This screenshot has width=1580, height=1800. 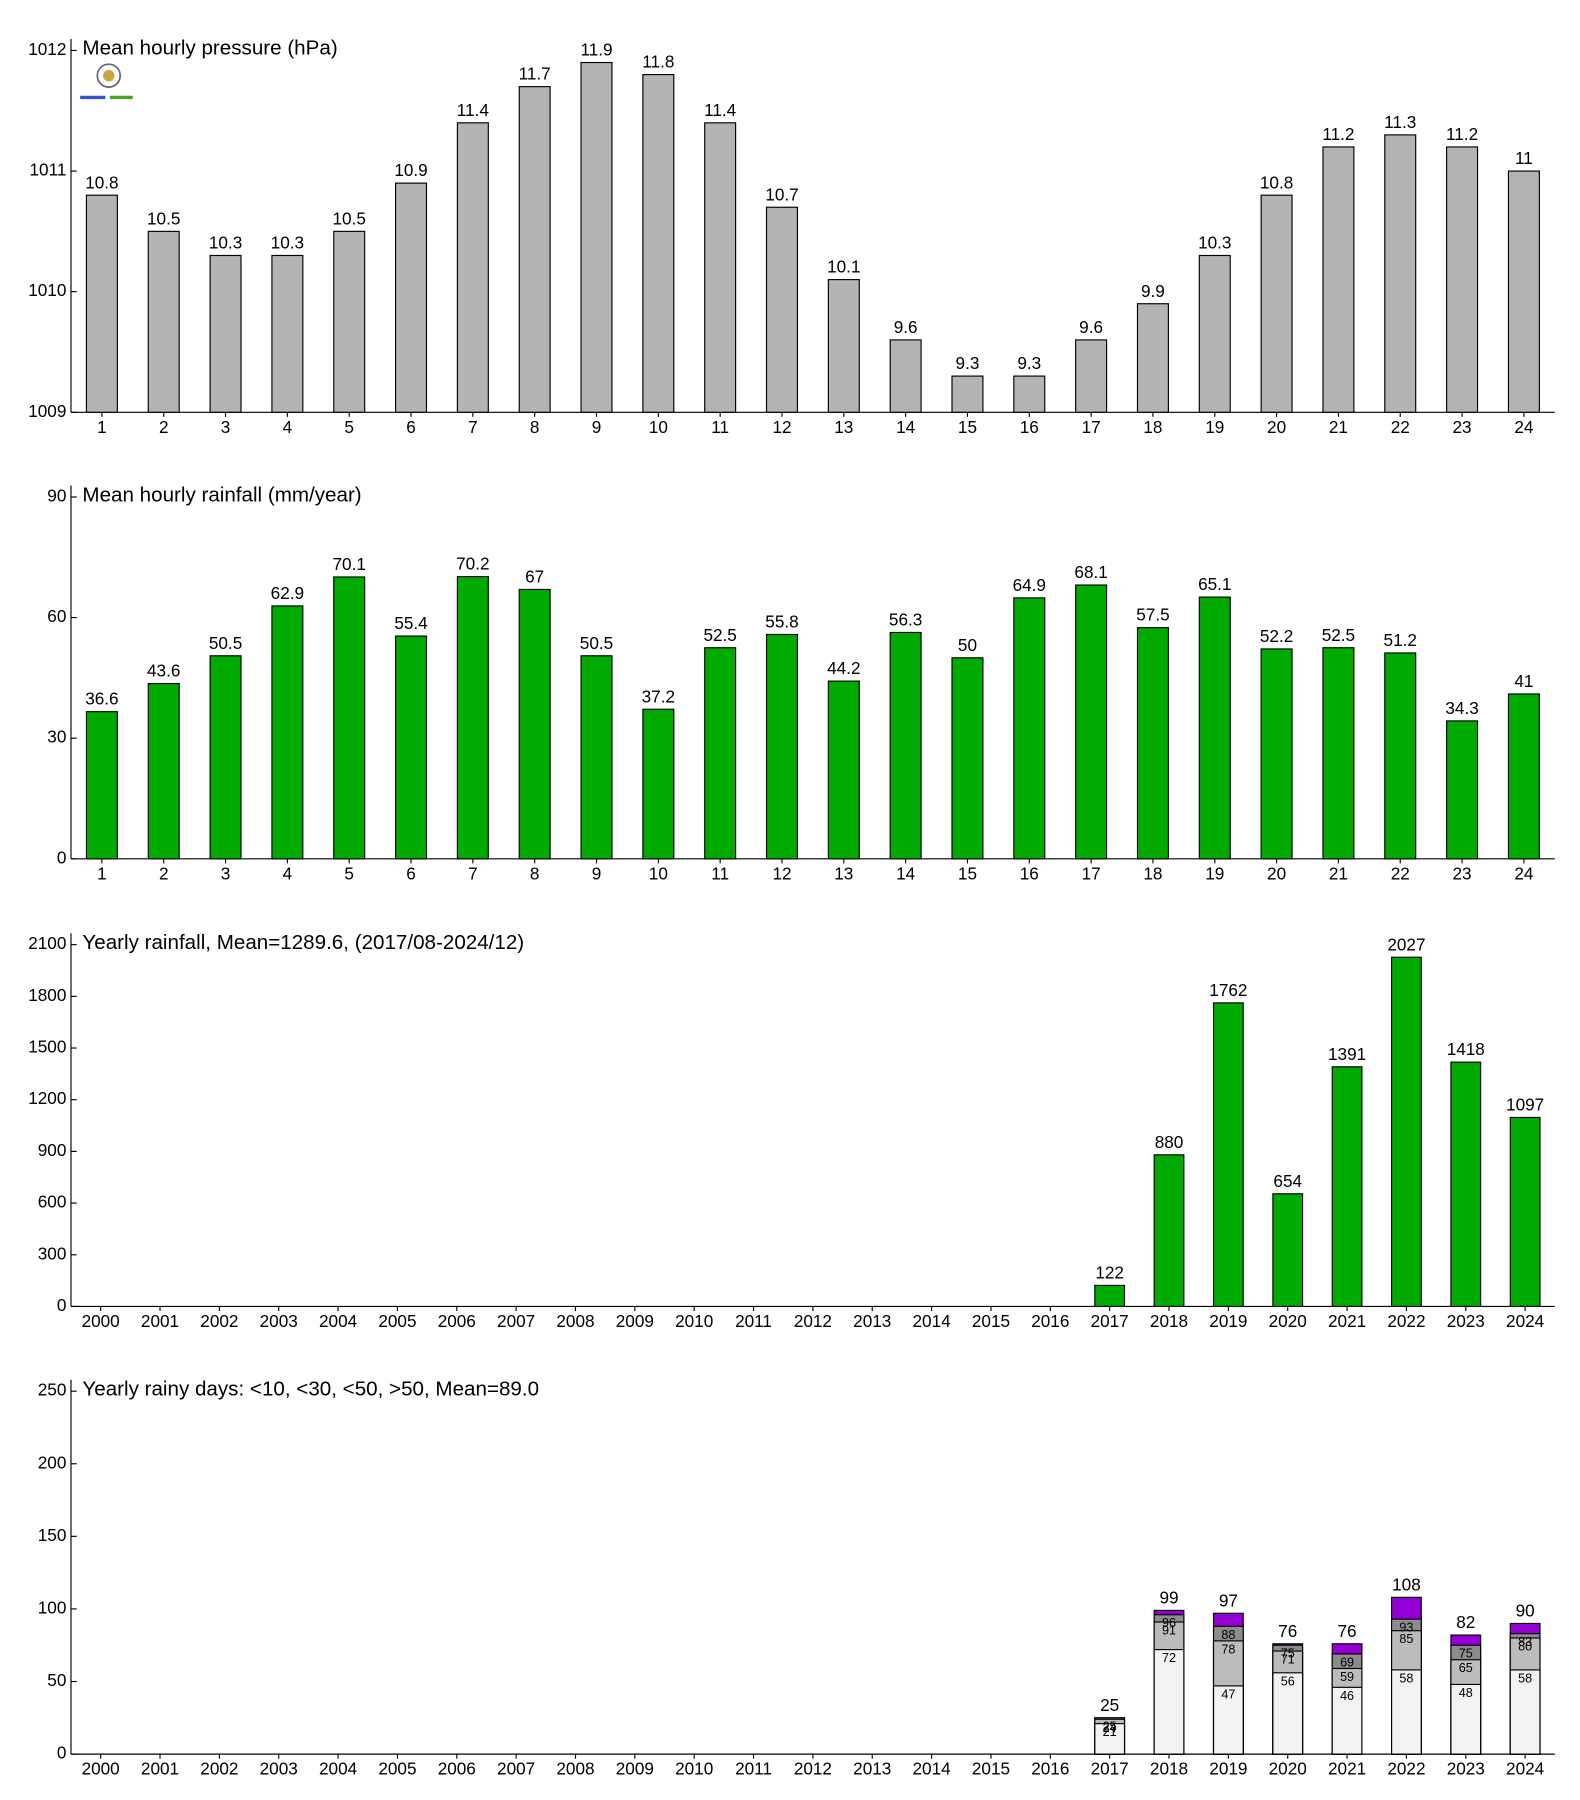 What do you see at coordinates (102, 873) in the screenshot?
I see `x-tick-label: 1` at bounding box center [102, 873].